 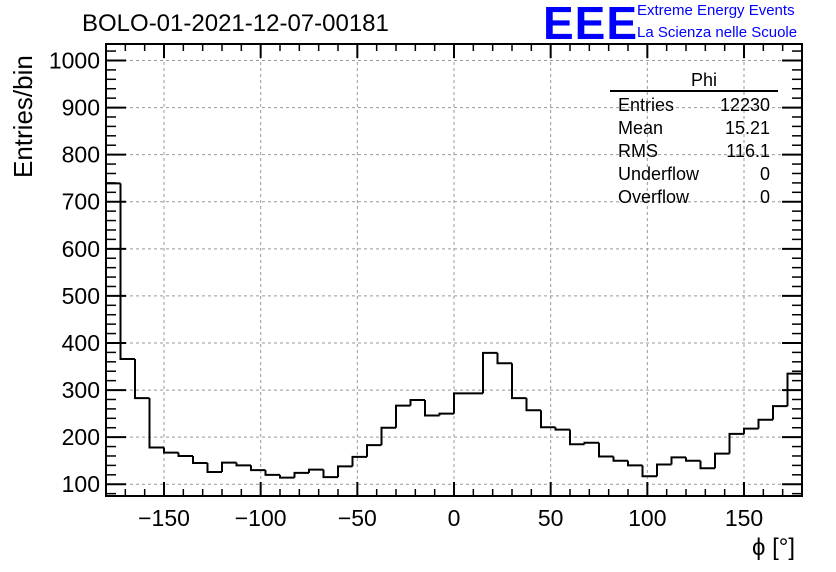 I want to click on stats-label: Overflow, so click(x=654, y=197).